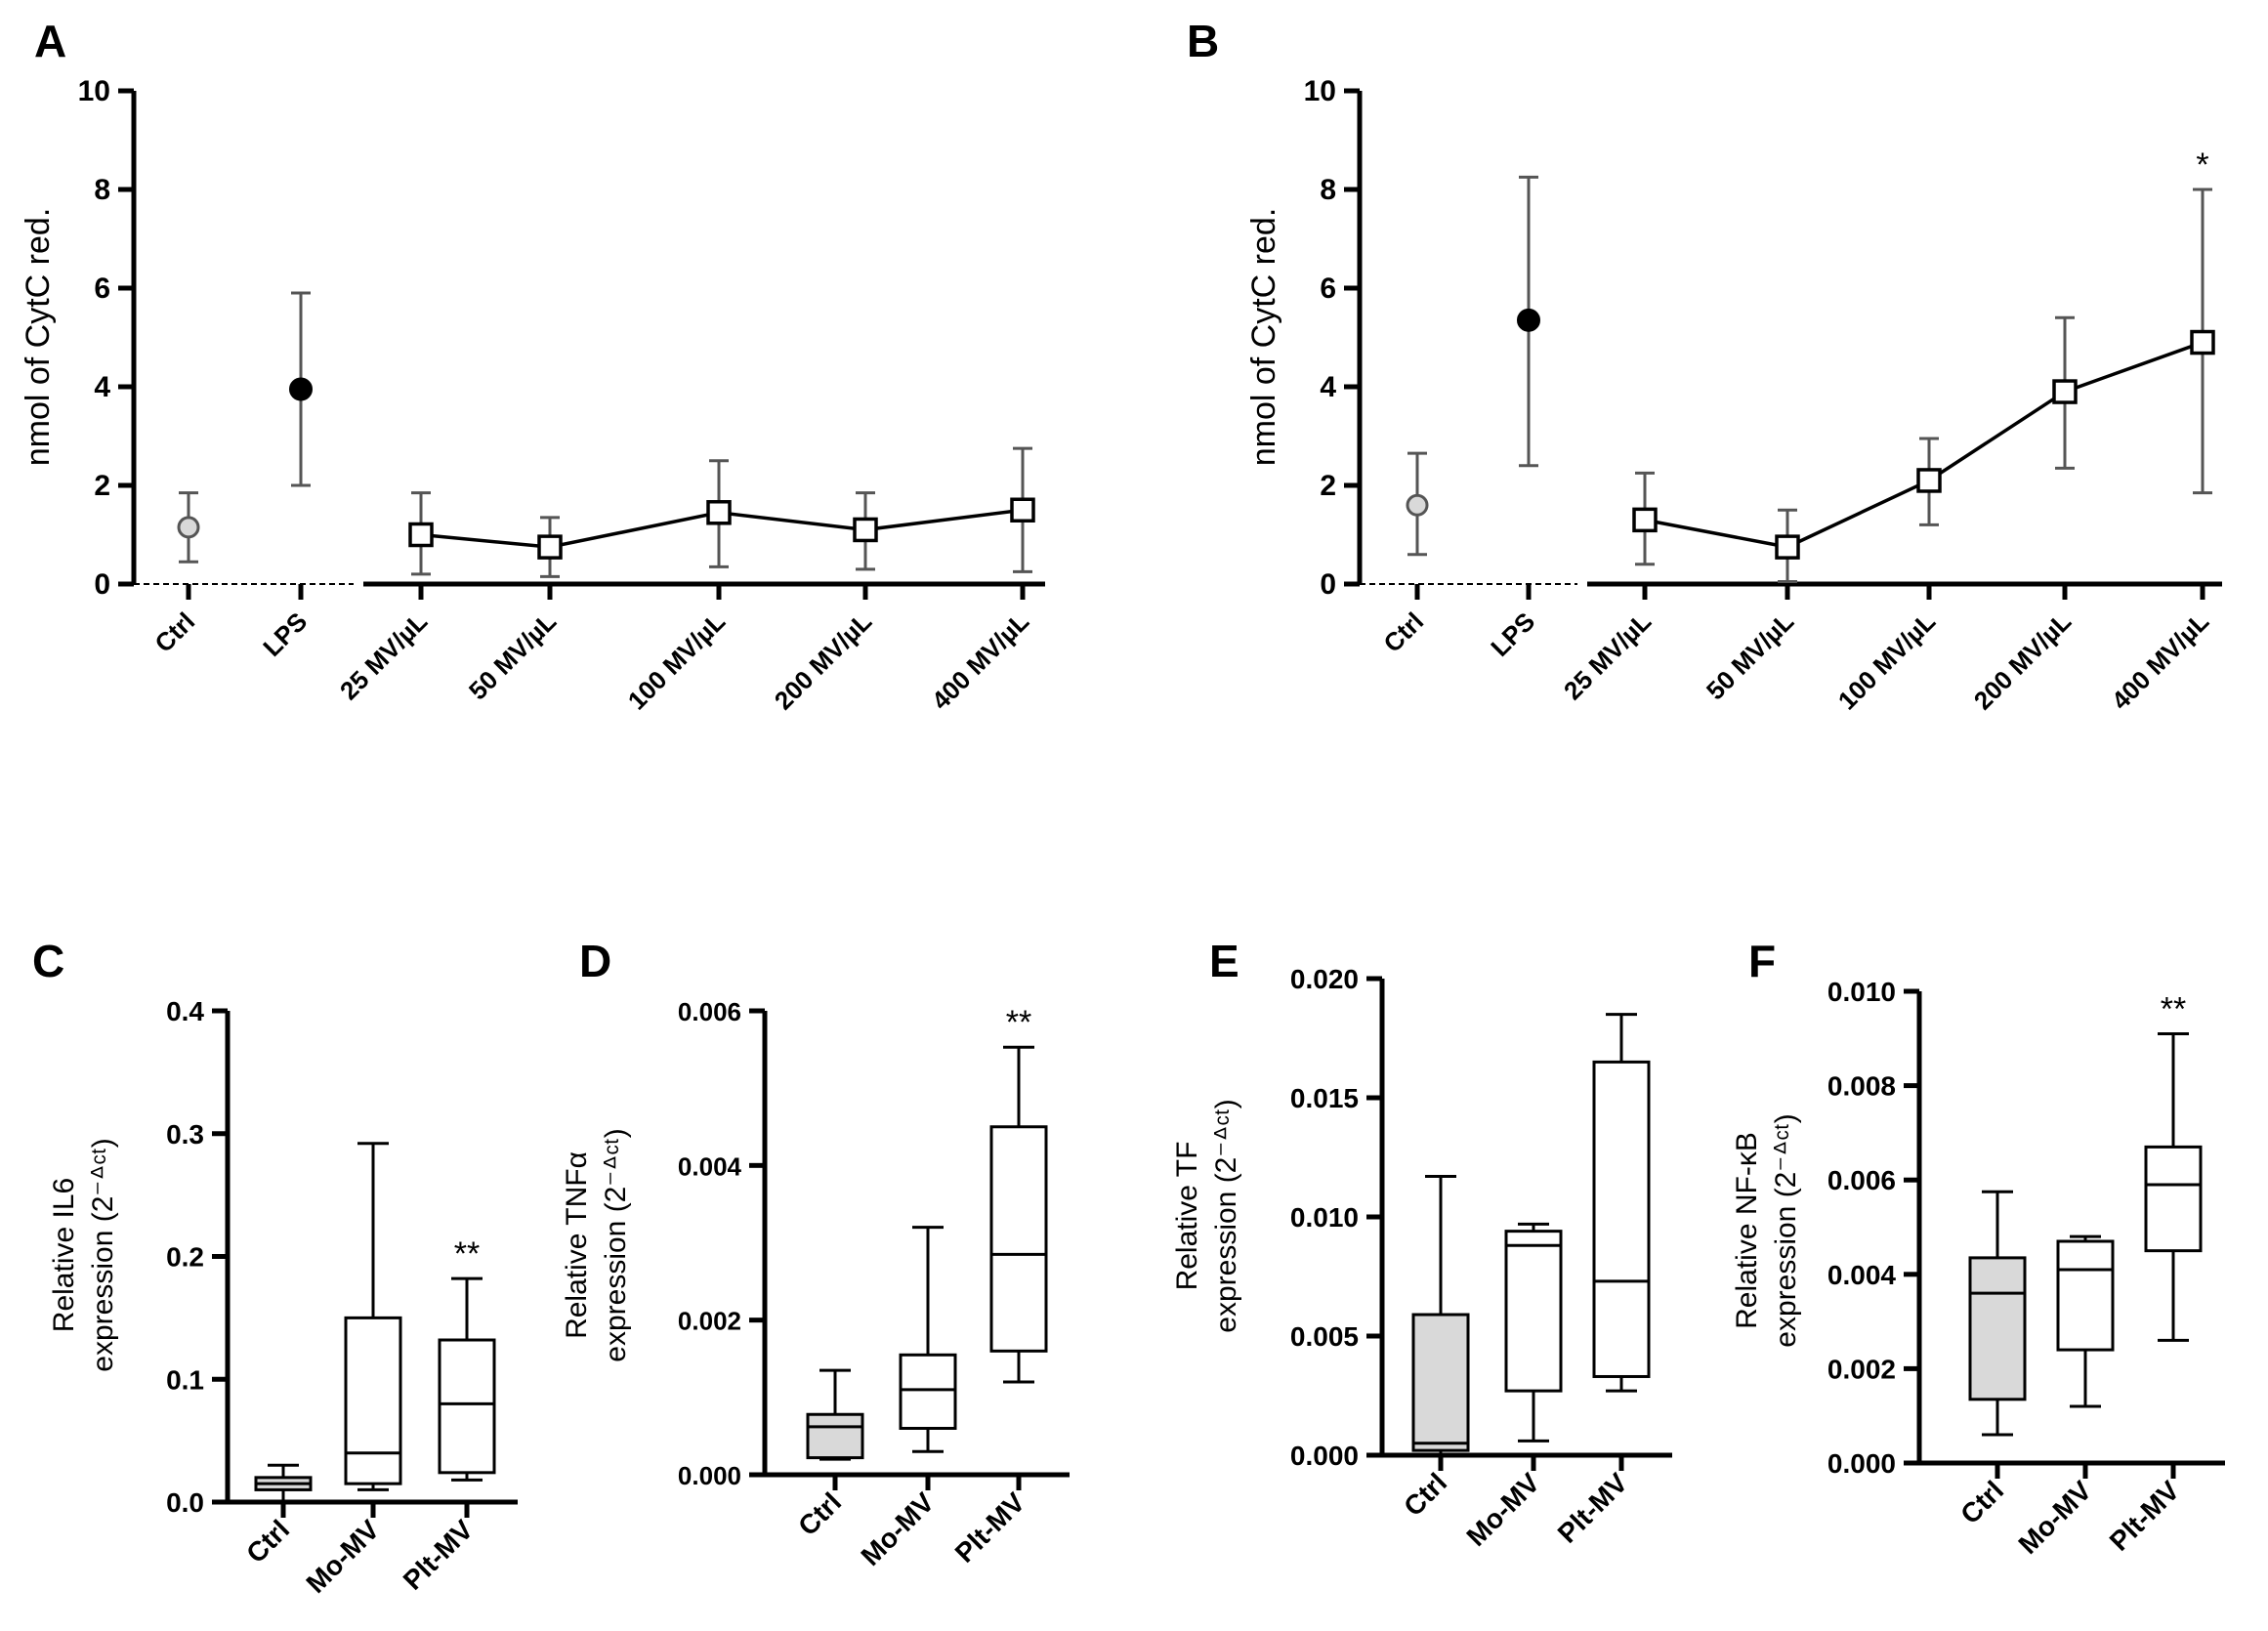  What do you see at coordinates (980, 661) in the screenshot?
I see `x-tick-label: 400 MV/µL` at bounding box center [980, 661].